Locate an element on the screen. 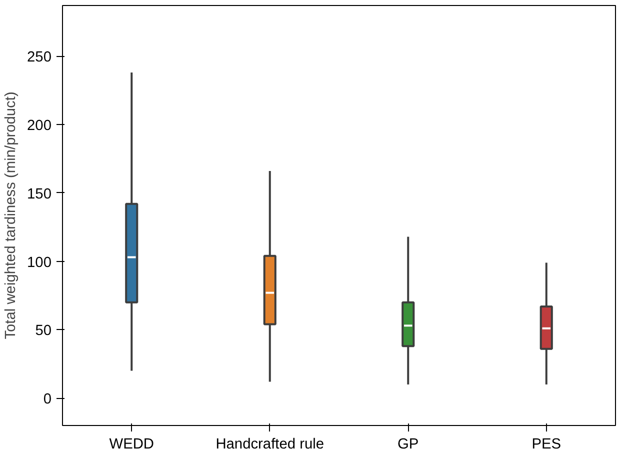 This screenshot has height=460, width=628. y-tick-label: 200 is located at coordinates (39, 126).